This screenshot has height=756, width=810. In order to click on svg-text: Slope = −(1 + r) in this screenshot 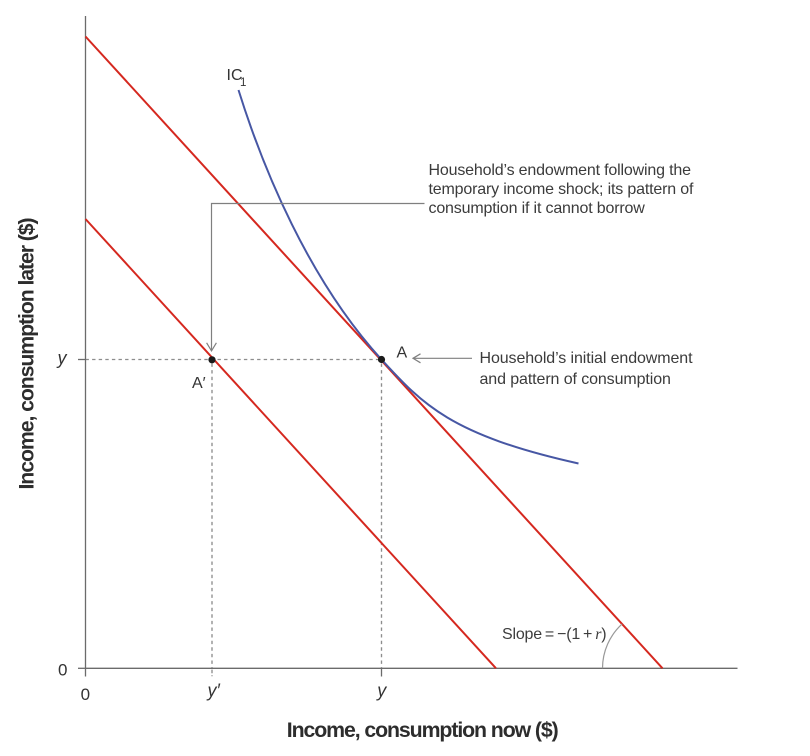, I will do `click(554, 634)`.